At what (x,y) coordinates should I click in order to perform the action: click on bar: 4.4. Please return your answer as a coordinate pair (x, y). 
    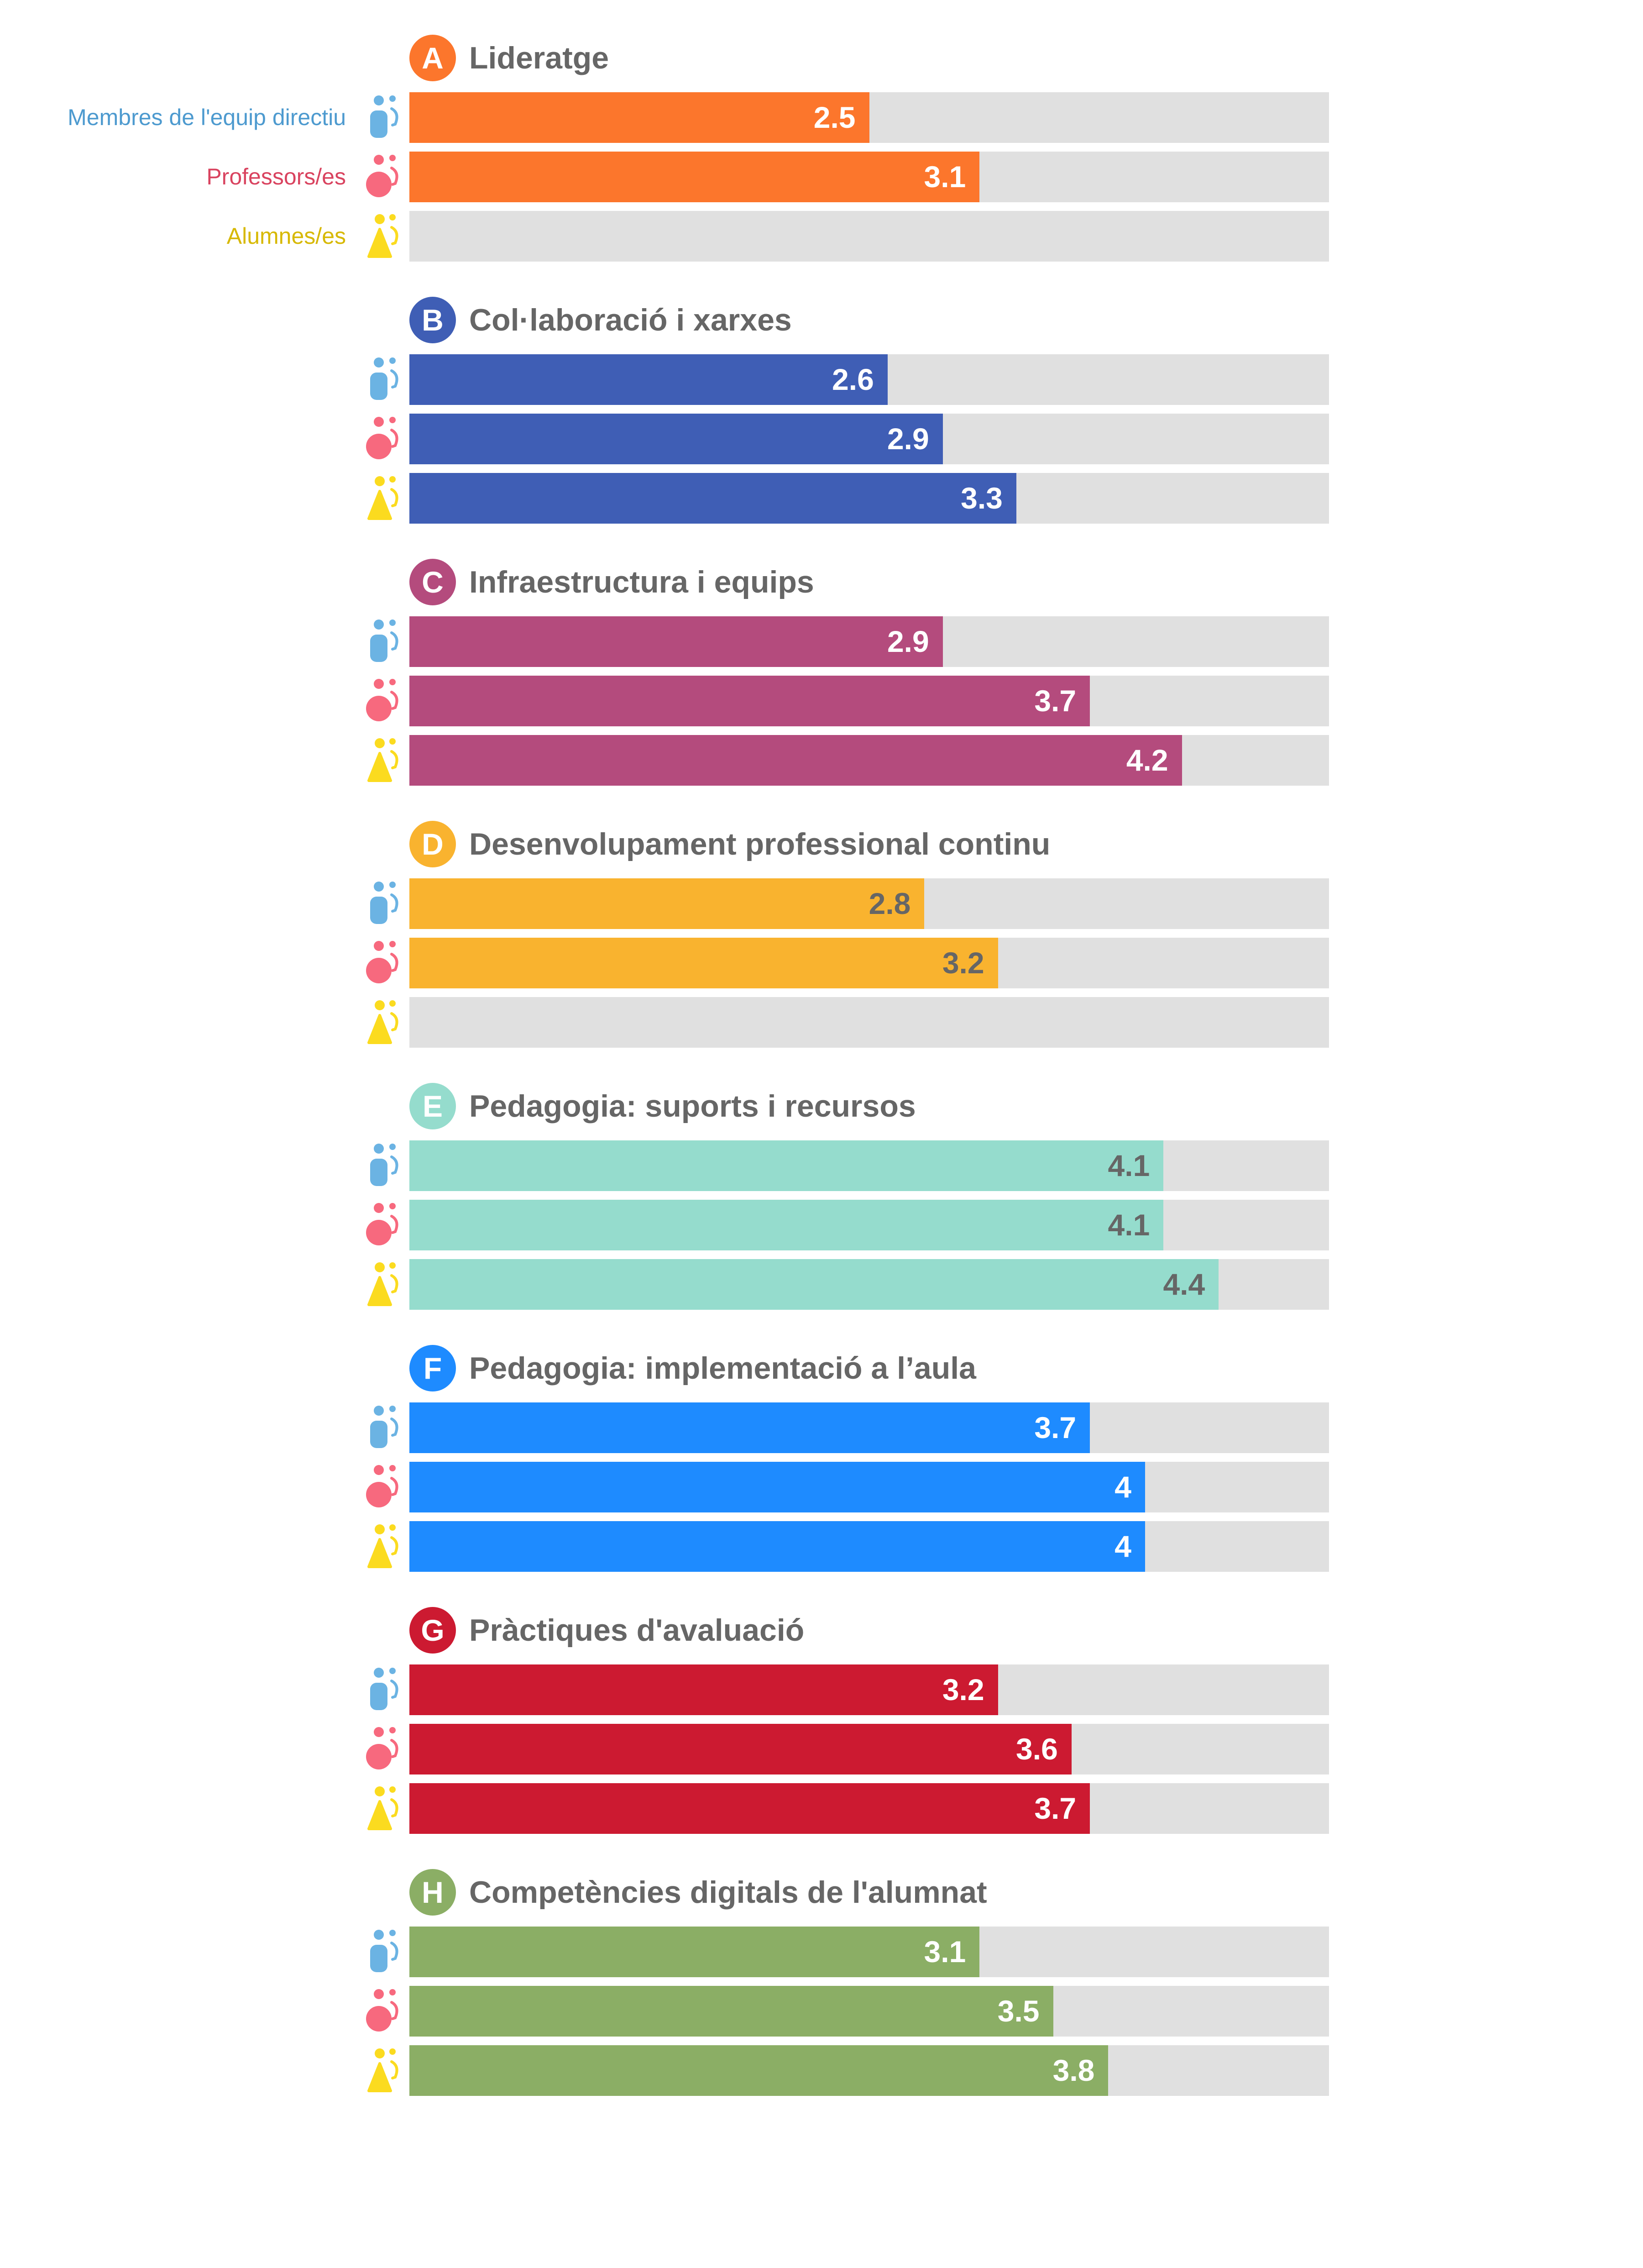
    Looking at the image, I should click on (814, 1284).